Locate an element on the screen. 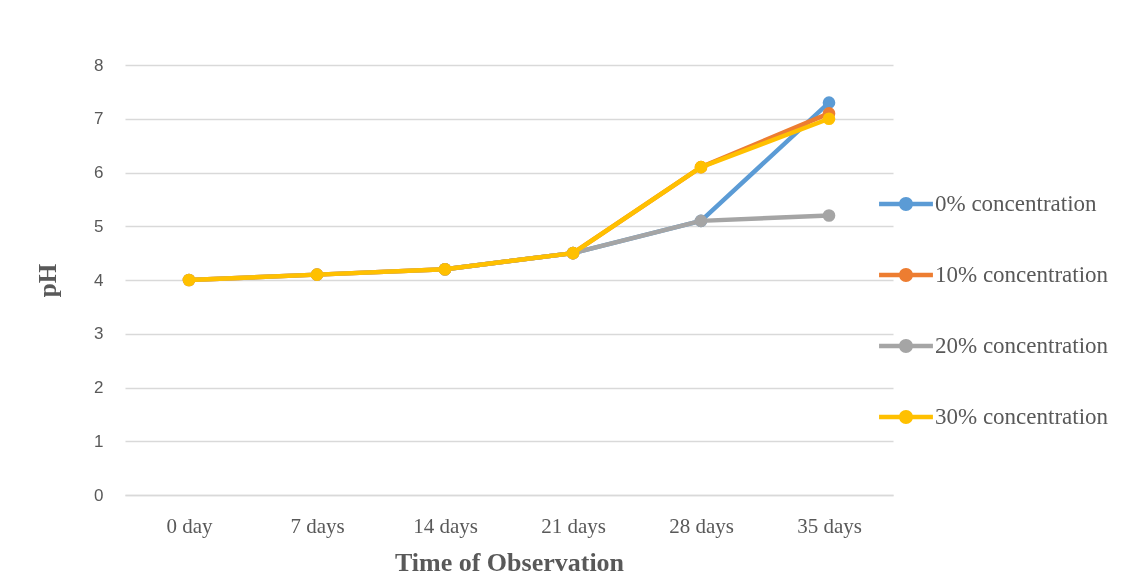 The width and height of the screenshot is (1121, 580). x-tick-label: 21 days is located at coordinates (573, 525).